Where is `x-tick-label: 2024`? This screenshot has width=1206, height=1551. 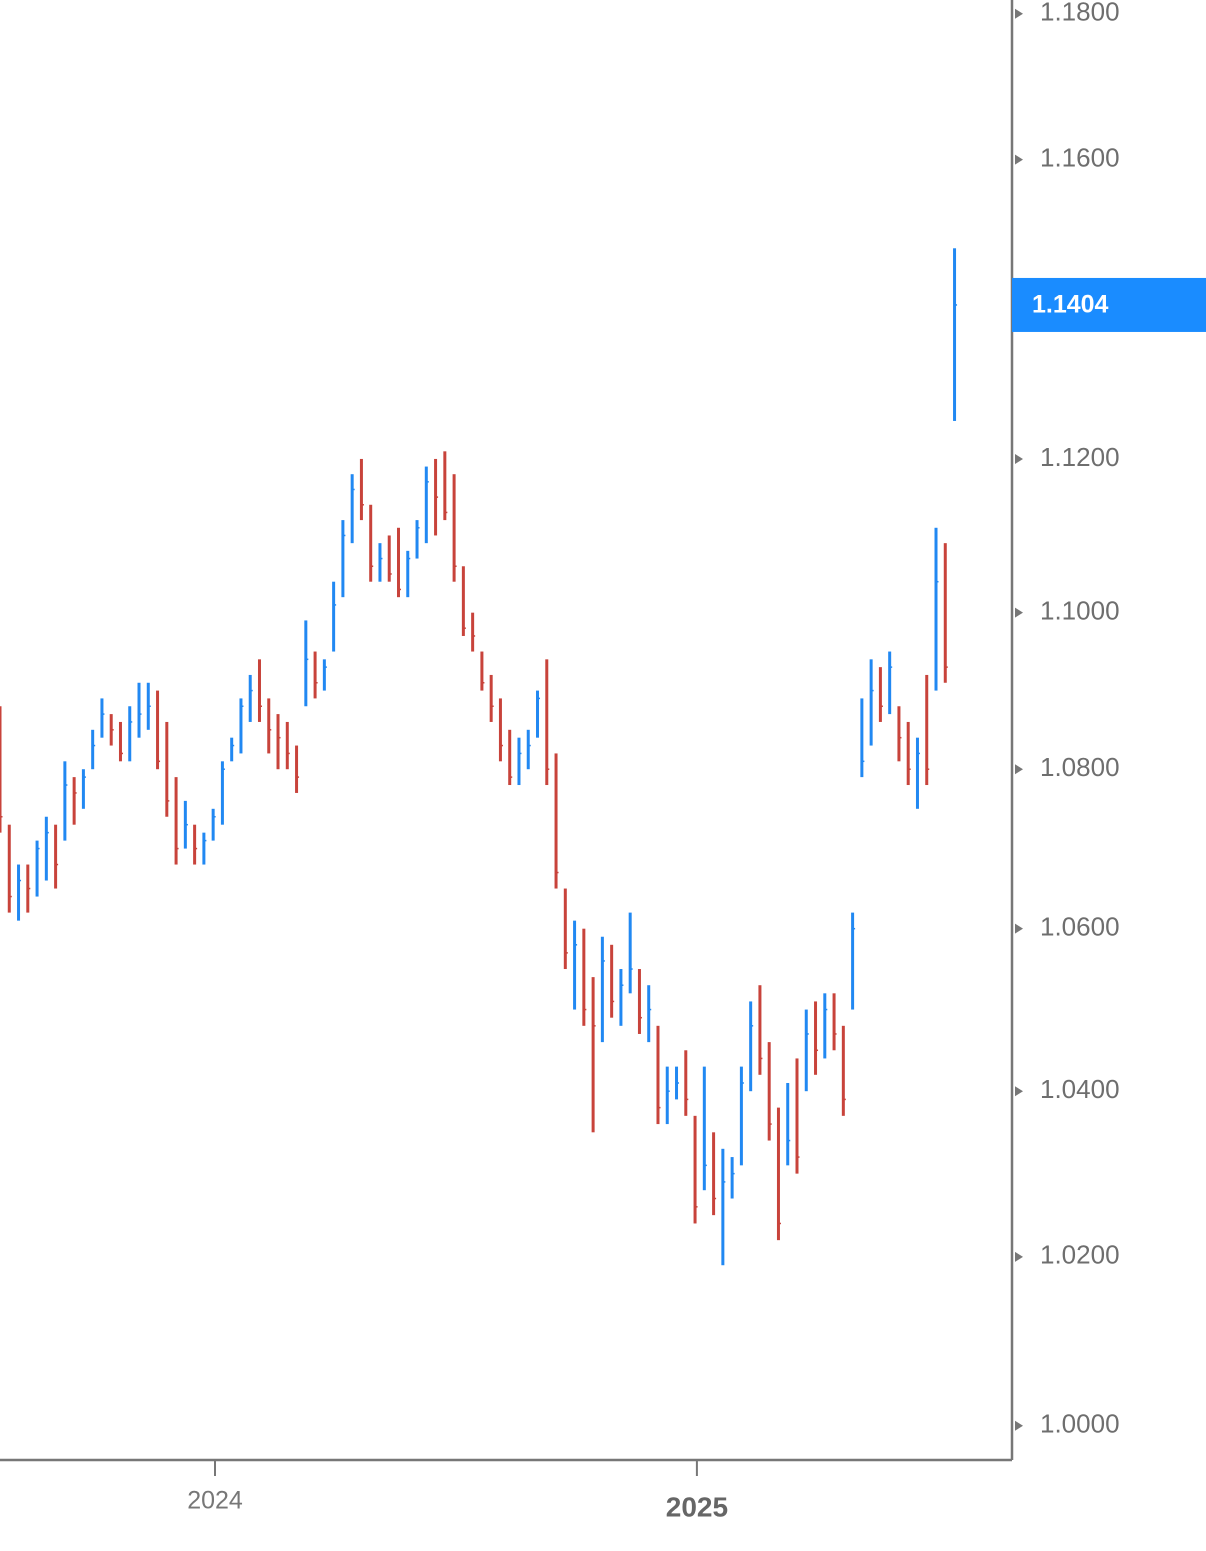
x-tick-label: 2024 is located at coordinates (215, 1501).